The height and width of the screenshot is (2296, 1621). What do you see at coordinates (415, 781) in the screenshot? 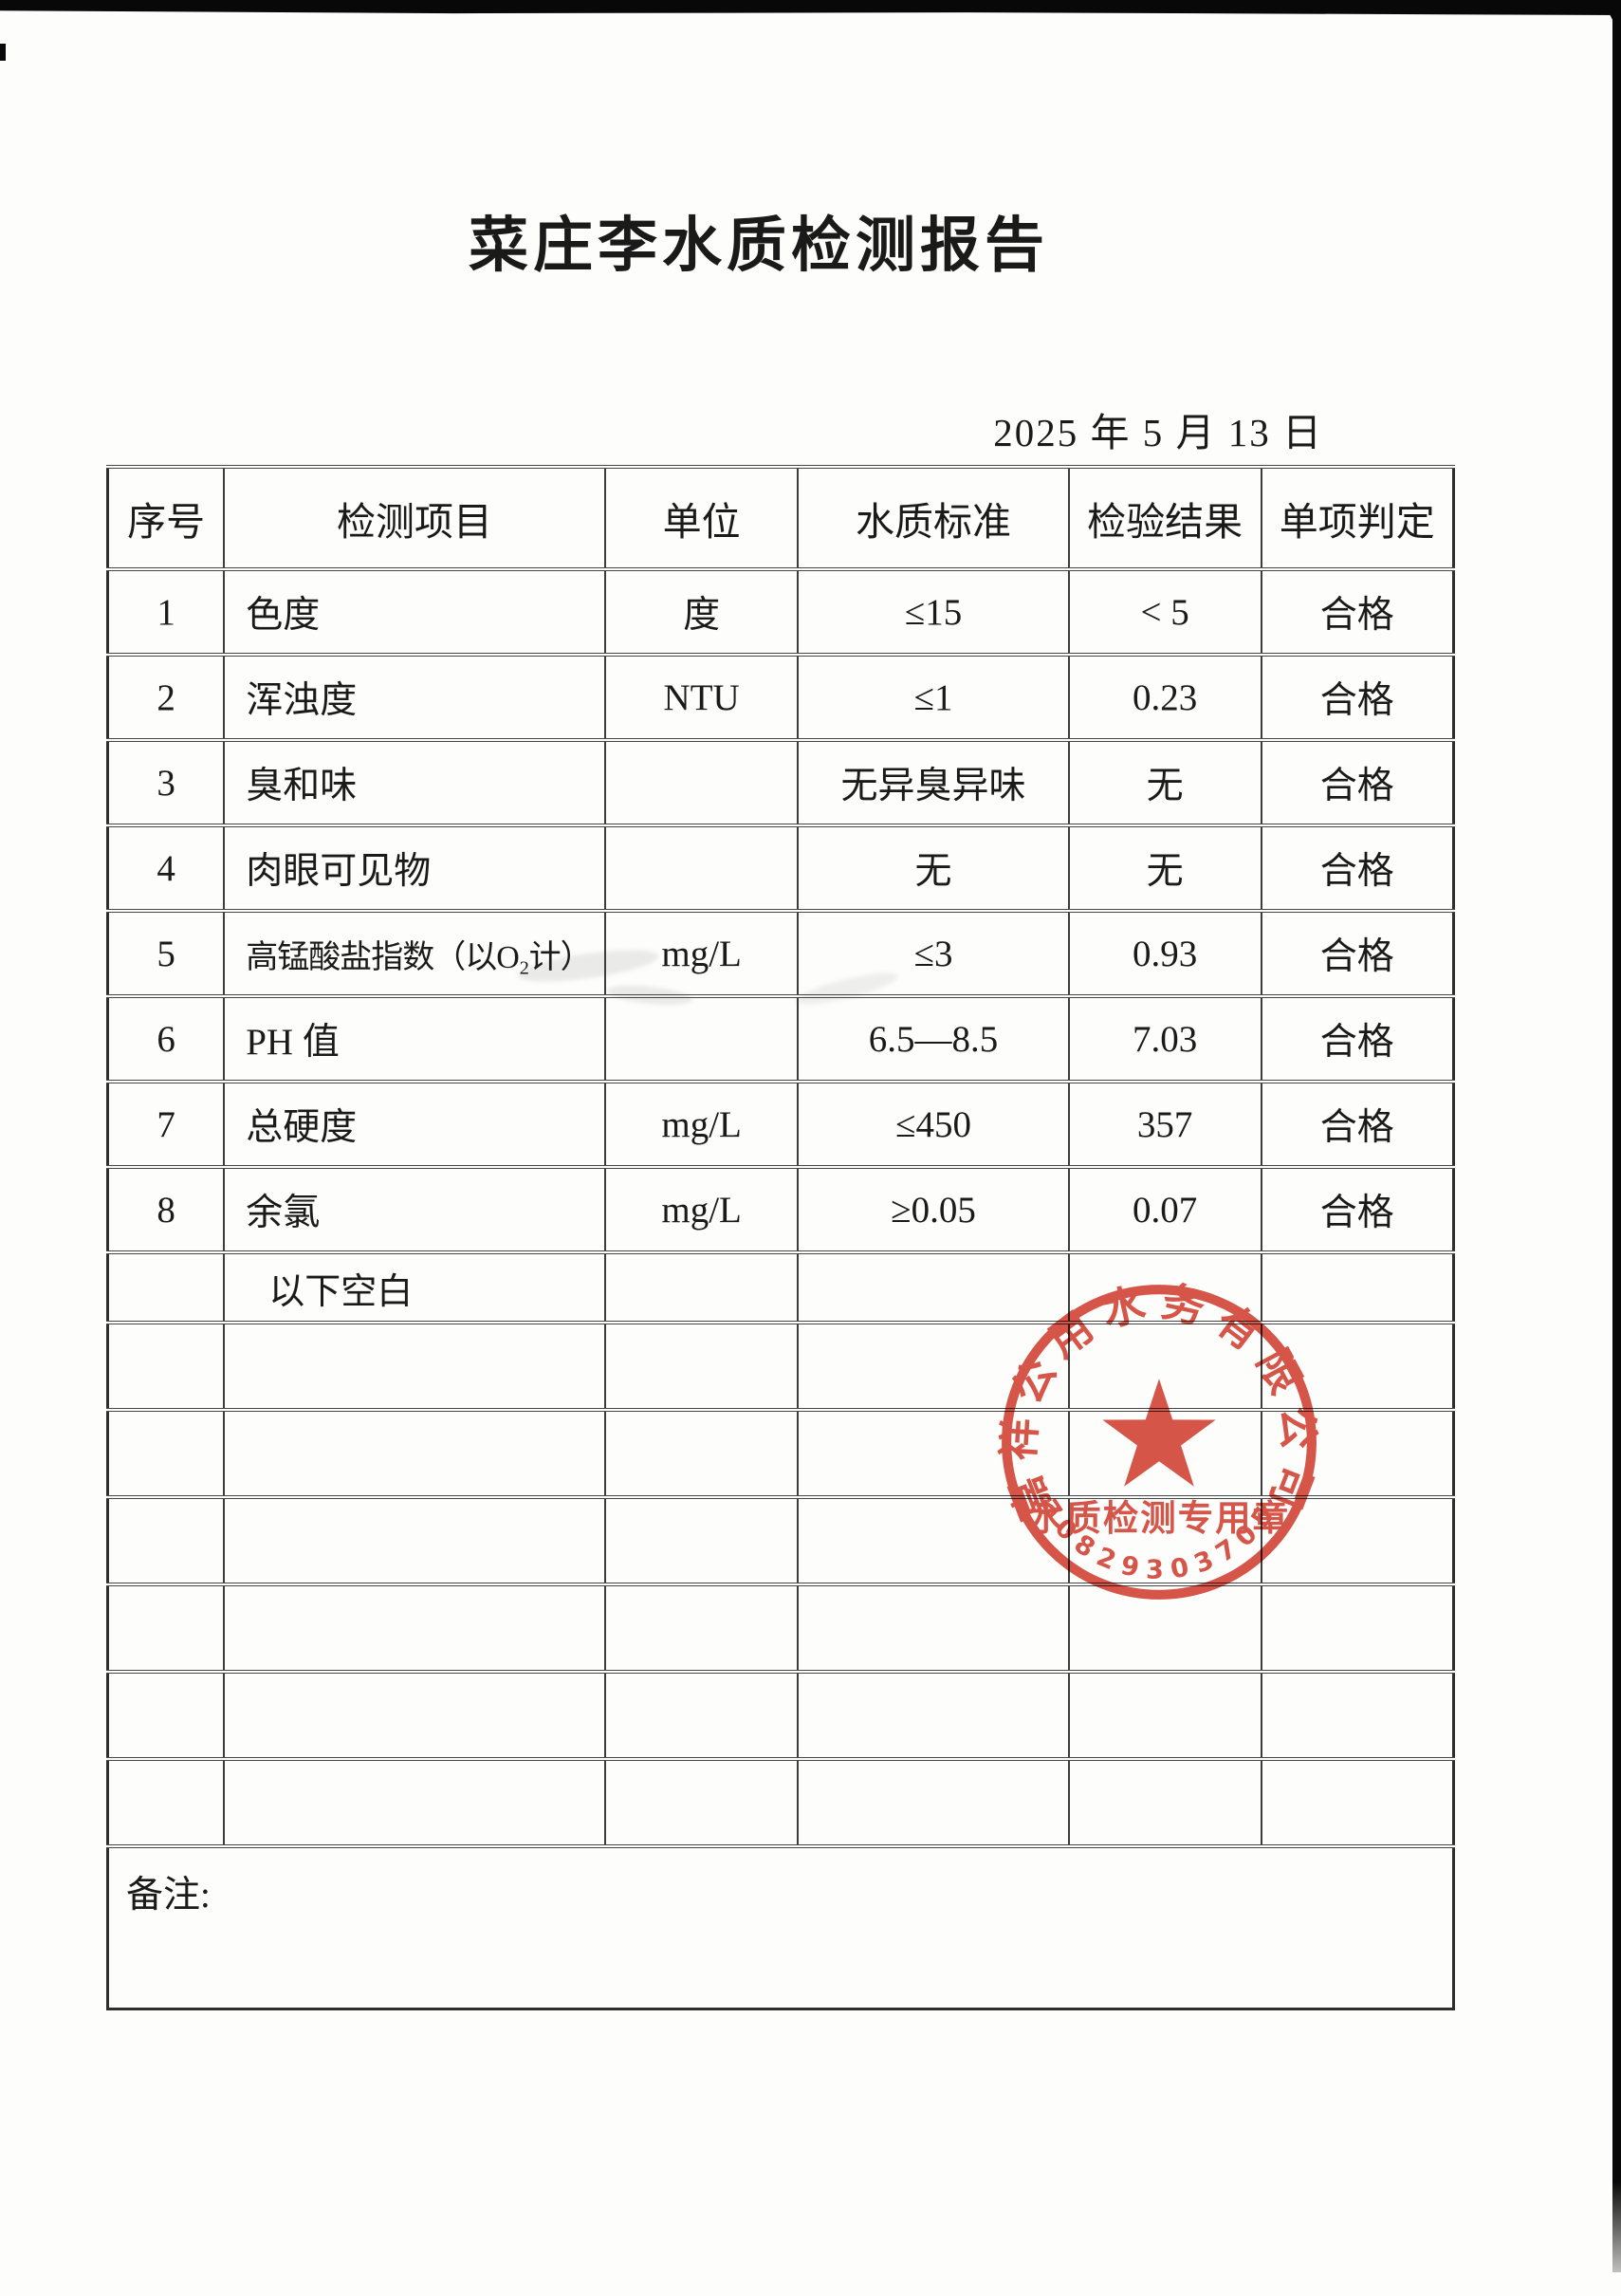
I see `cell-item: 臭和味` at bounding box center [415, 781].